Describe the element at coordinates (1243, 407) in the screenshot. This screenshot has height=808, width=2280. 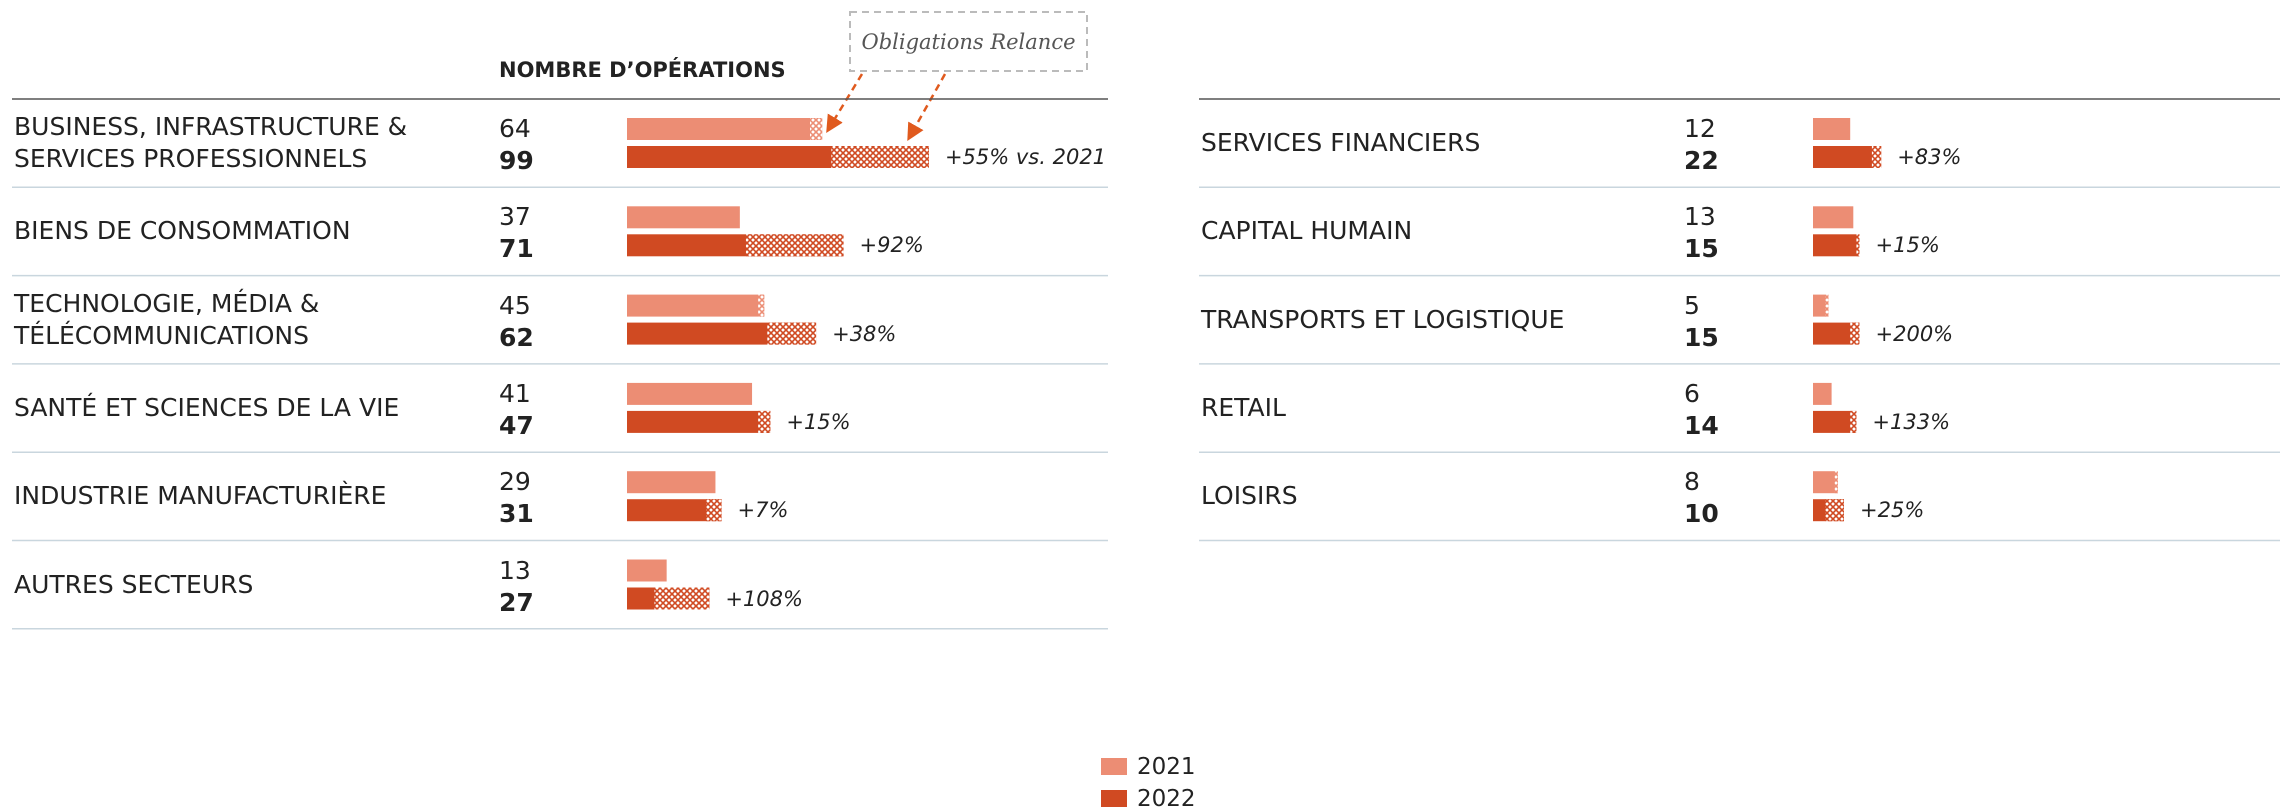
I see `category-label: RETAIL` at that location.